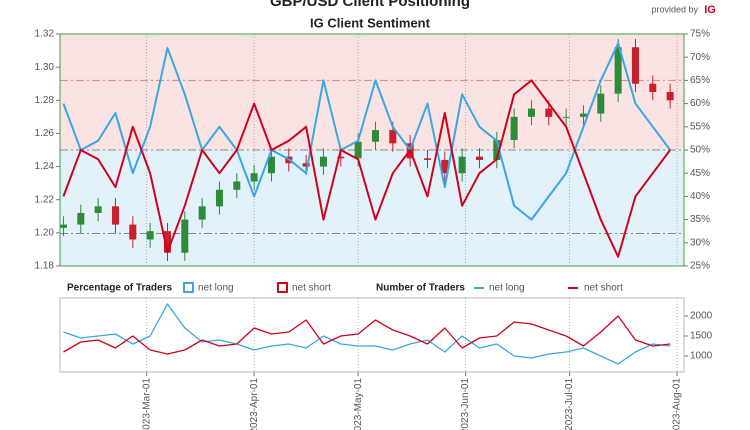 This screenshot has height=430, width=750. What do you see at coordinates (358, 404) in the screenshot?
I see `x-tick-label: 2023-May-01` at bounding box center [358, 404].